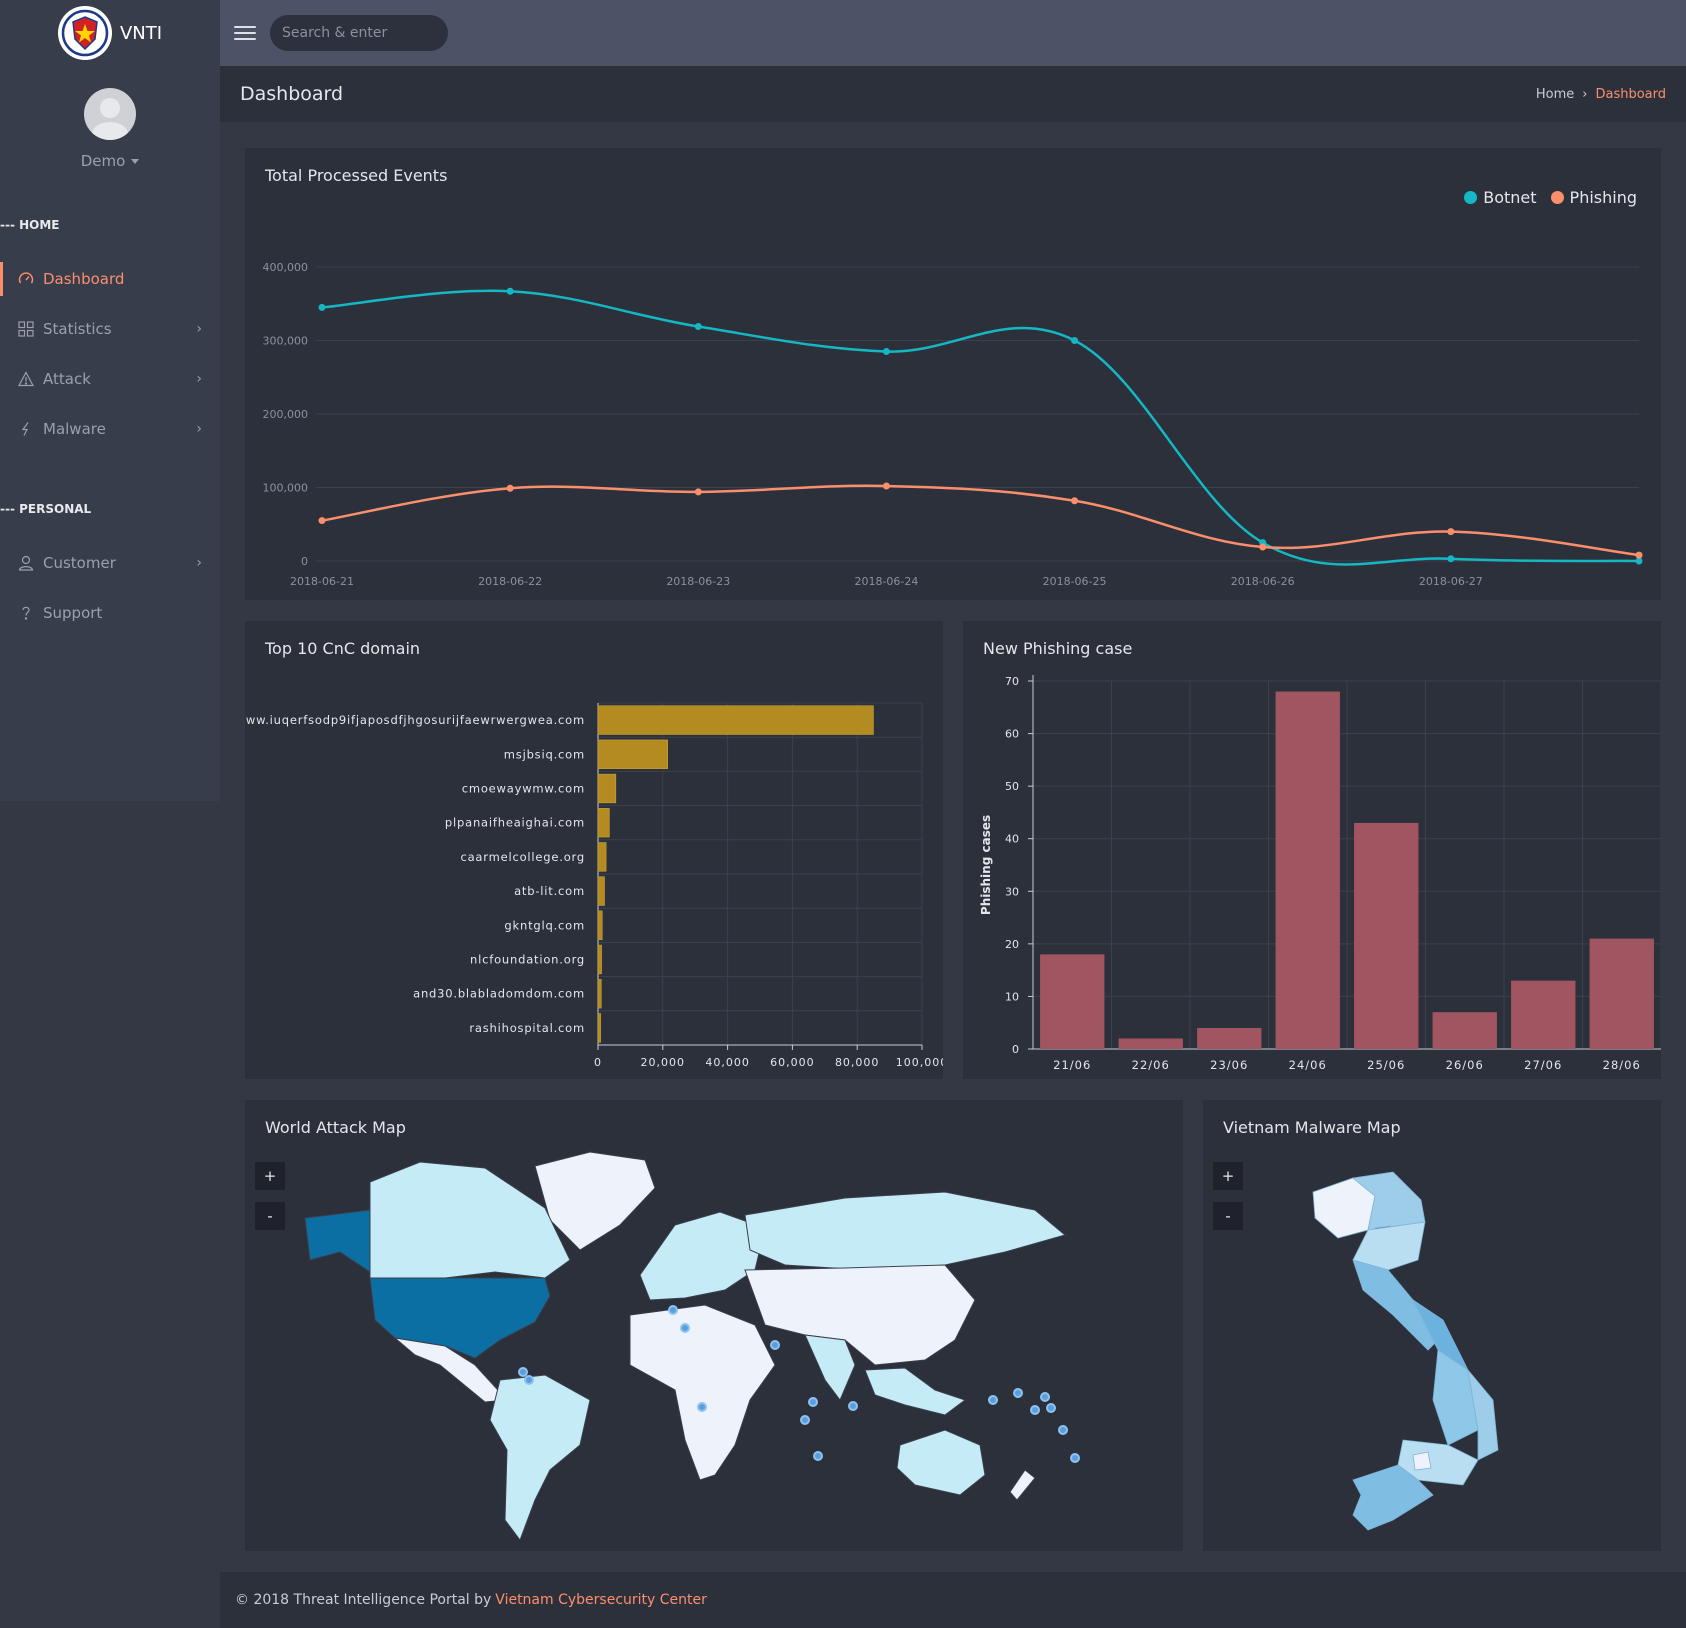 This screenshot has width=1686, height=1628. What do you see at coordinates (601, 1600) in the screenshot?
I see `footer-link: Vietnam Cybersecurity Center` at bounding box center [601, 1600].